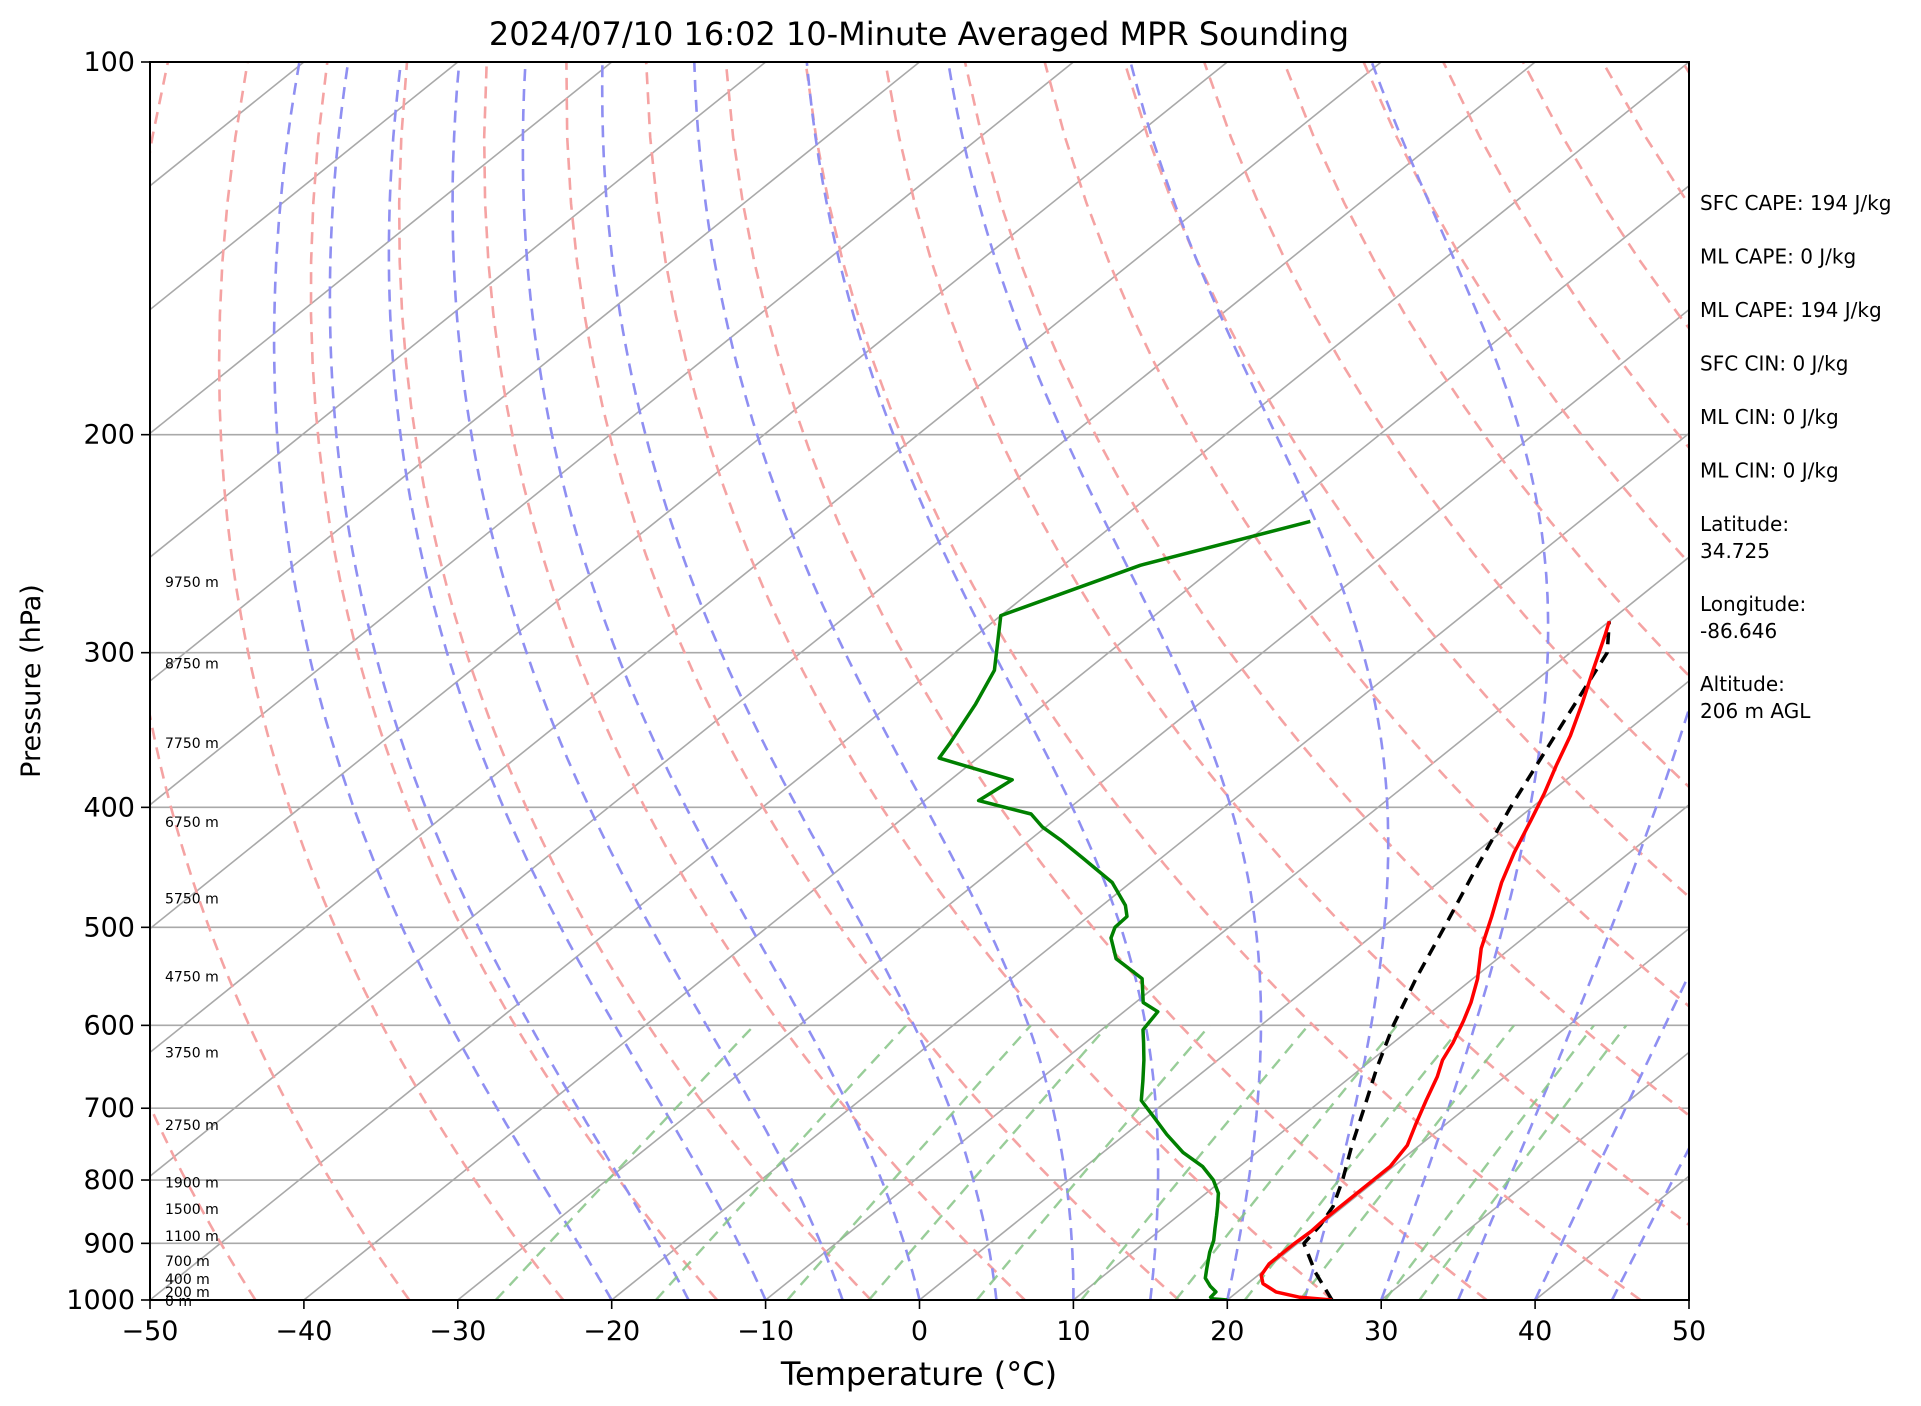  What do you see at coordinates (109, 807) in the screenshot?
I see `y-tick-label: 400` at bounding box center [109, 807].